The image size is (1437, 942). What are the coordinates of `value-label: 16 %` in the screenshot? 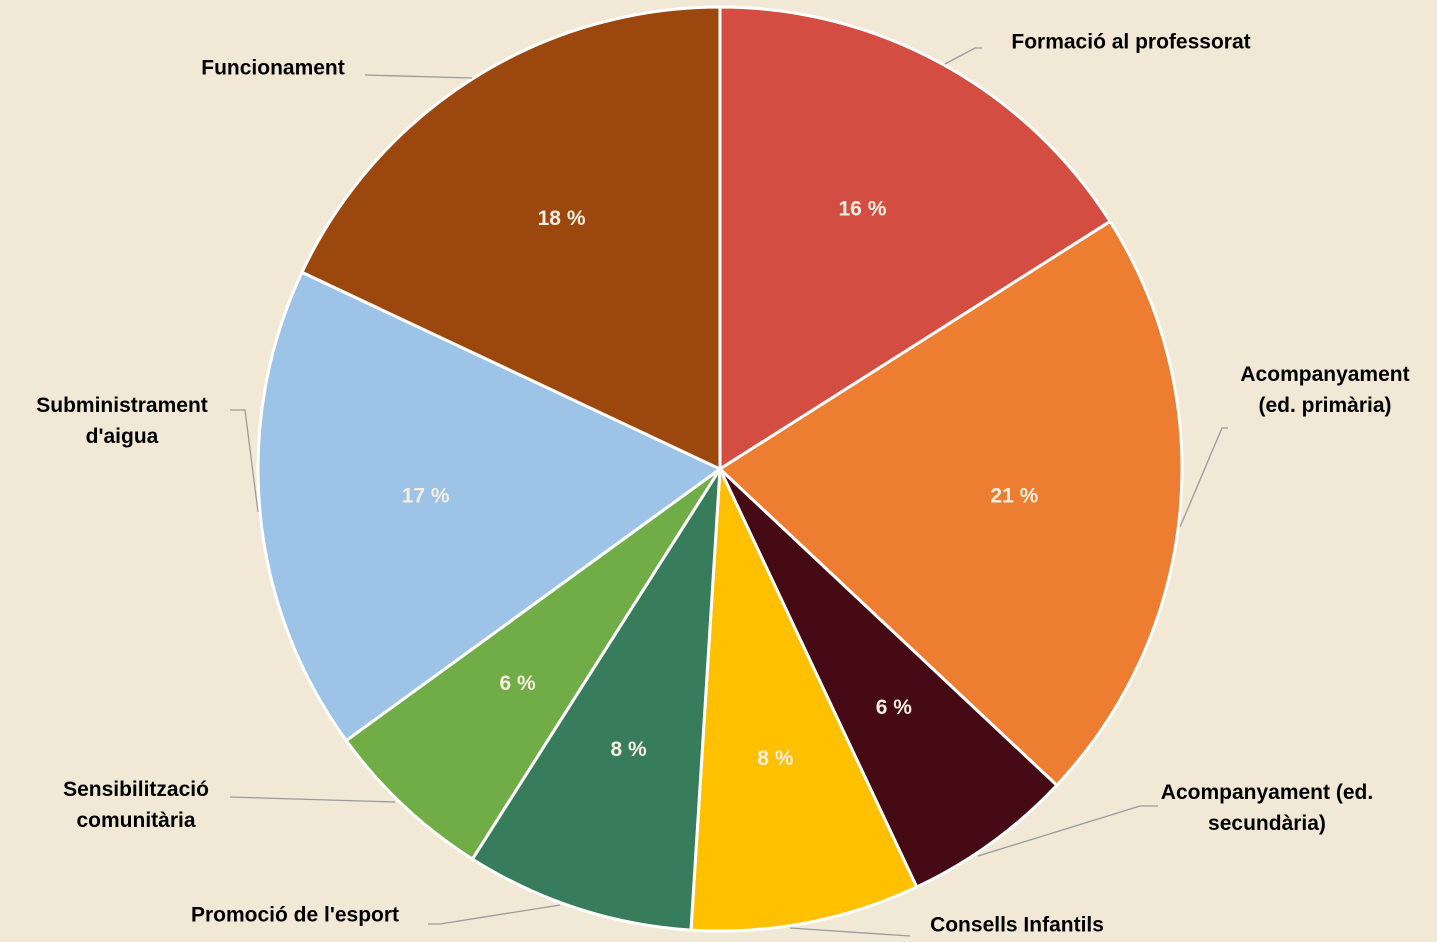 It's located at (863, 208).